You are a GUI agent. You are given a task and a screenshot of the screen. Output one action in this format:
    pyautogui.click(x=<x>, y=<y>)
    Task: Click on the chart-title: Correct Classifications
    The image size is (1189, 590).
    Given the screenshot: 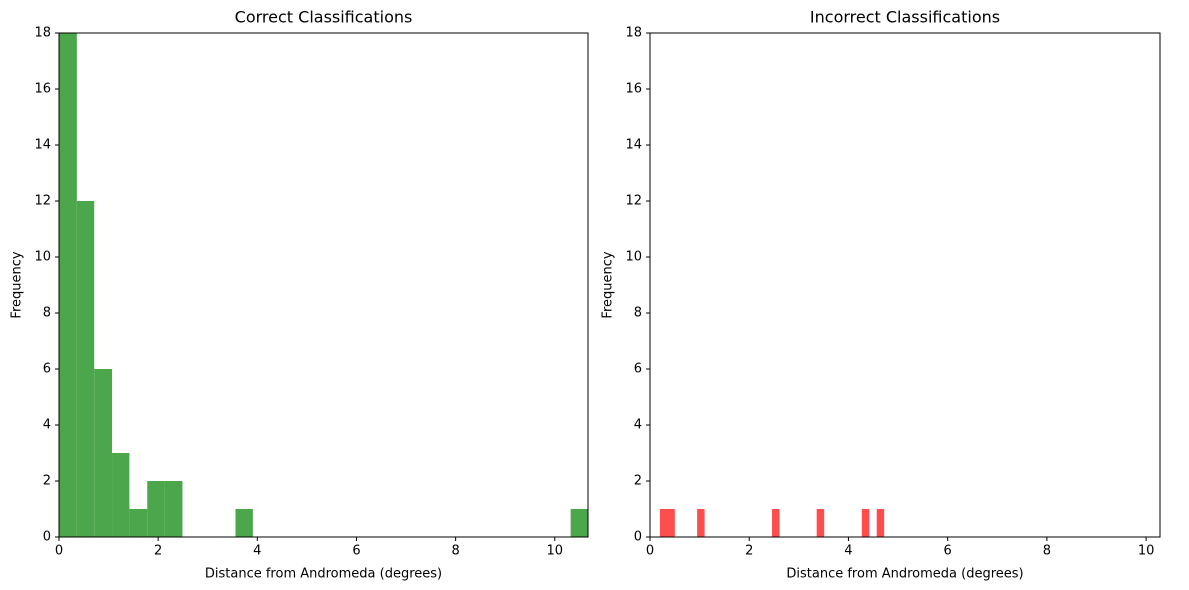 What is the action you would take?
    pyautogui.click(x=324, y=17)
    